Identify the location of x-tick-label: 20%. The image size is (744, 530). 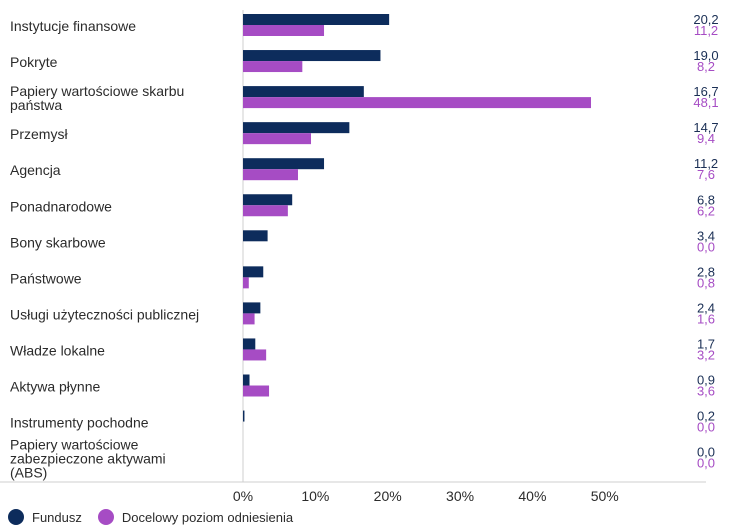
(388, 496).